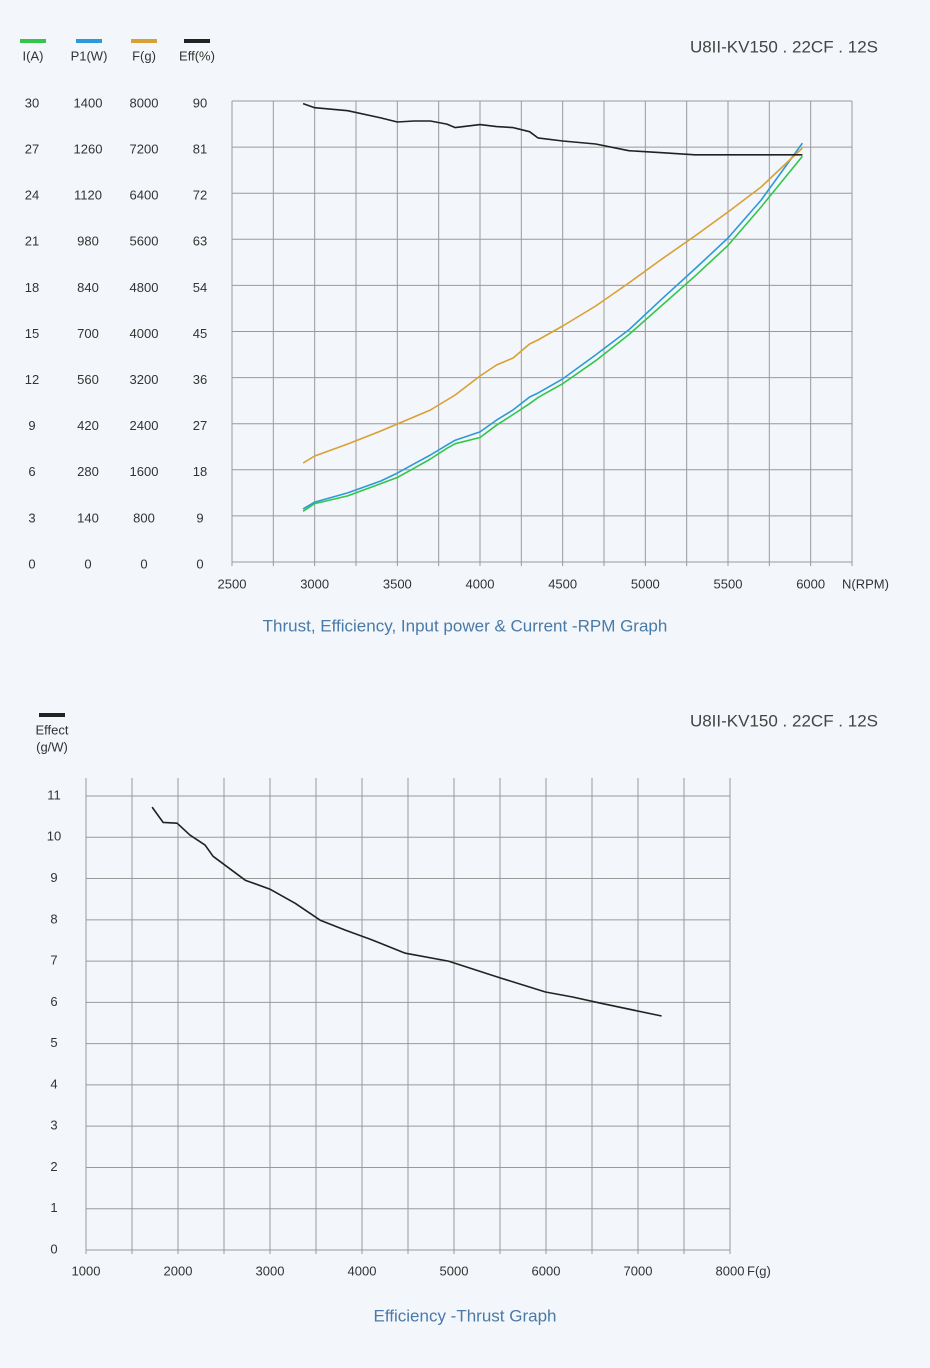  Describe the element at coordinates (178, 1270) in the screenshot. I see `x-tick-label: 2000` at that location.